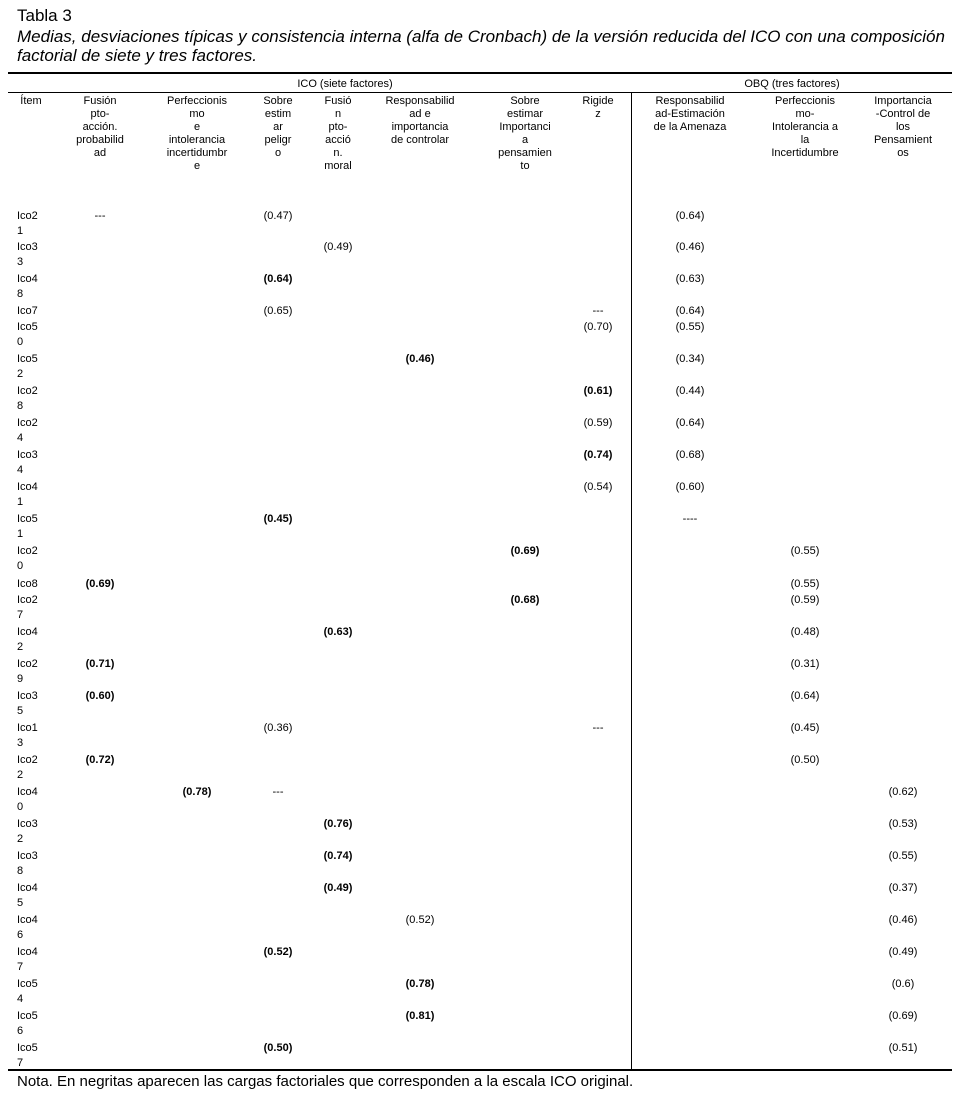  What do you see at coordinates (478, 992) in the screenshot?
I see `table-row: Ico5 4 (0.78) (0.6)` at bounding box center [478, 992].